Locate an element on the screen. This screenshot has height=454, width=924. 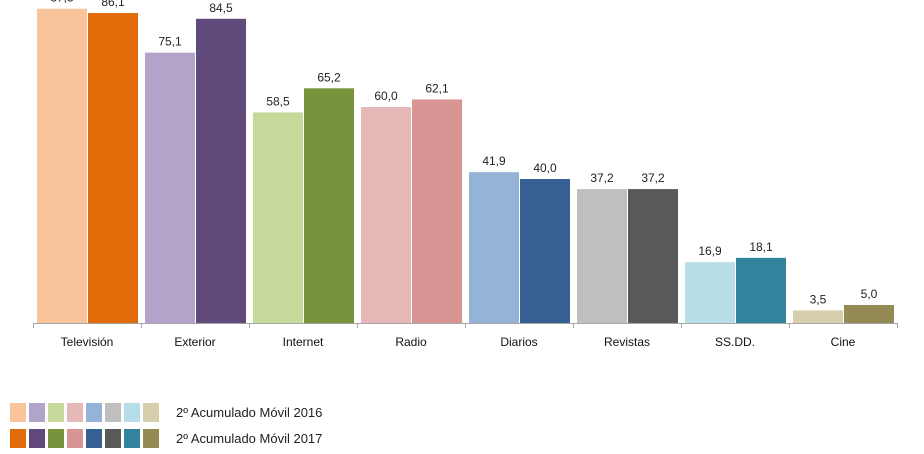
legend-swatches-2017 is located at coordinates (86, 438).